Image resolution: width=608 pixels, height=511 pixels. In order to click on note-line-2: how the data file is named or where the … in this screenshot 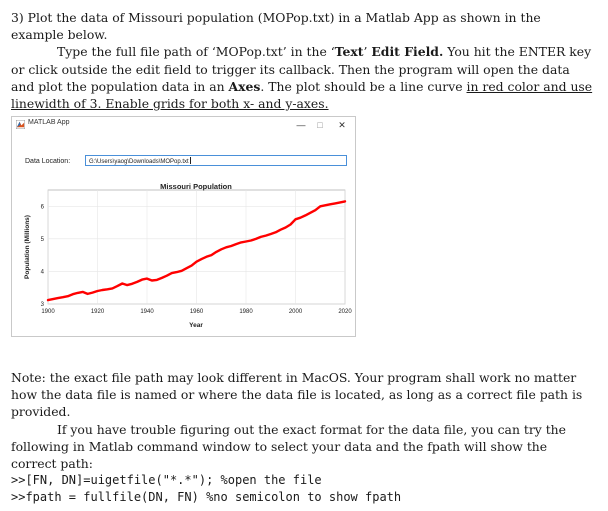, I will do `click(297, 395)`.